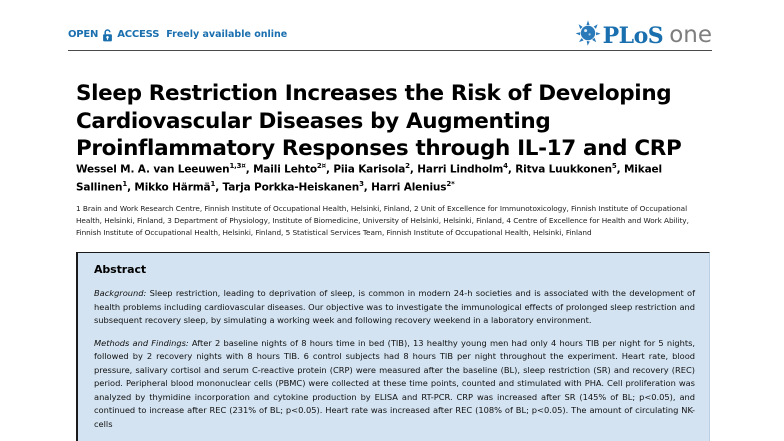 The image size is (784, 441). What do you see at coordinates (141, 342) in the screenshot?
I see `abstract-methods-label: Methods and Findings:` at bounding box center [141, 342].